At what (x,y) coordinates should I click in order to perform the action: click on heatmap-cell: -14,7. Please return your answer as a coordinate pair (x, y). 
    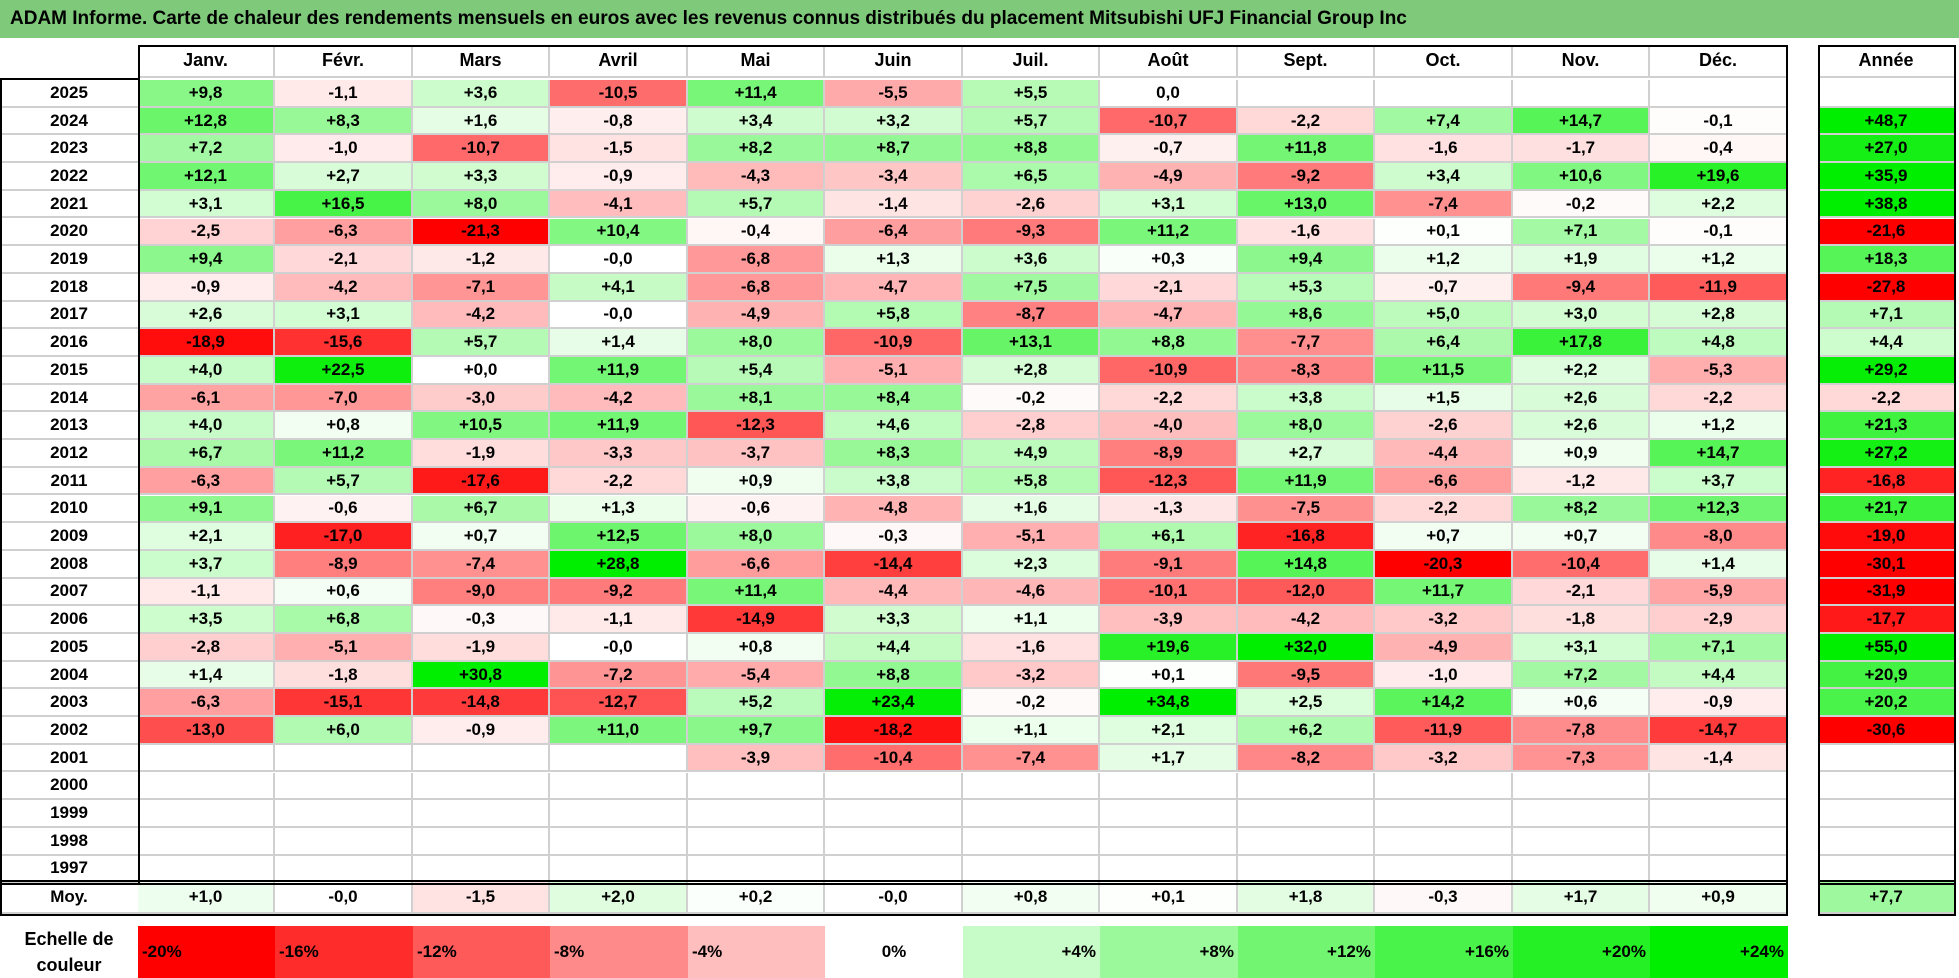
    Looking at the image, I should click on (1719, 731).